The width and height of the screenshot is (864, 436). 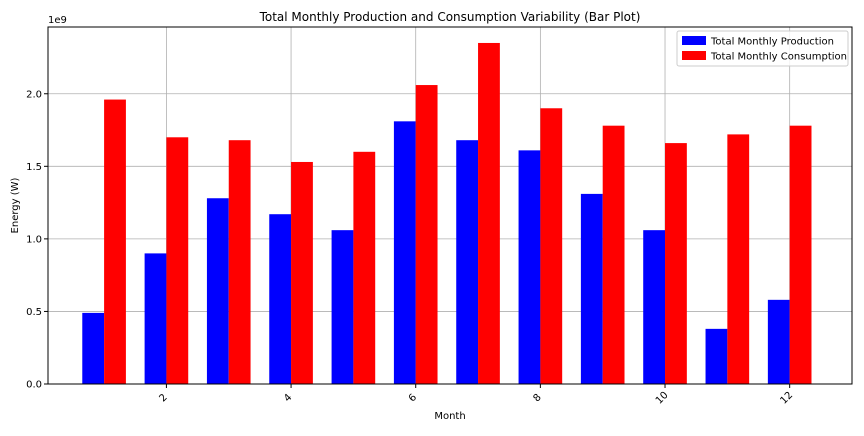 I want to click on legend-swatch-production, so click(x=694, y=40).